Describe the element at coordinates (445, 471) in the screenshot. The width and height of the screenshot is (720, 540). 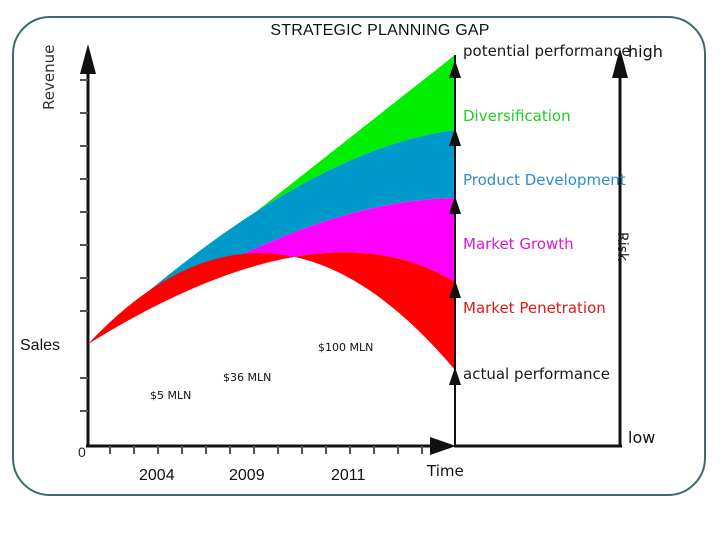
I see `x-axis-label: Time` at that location.